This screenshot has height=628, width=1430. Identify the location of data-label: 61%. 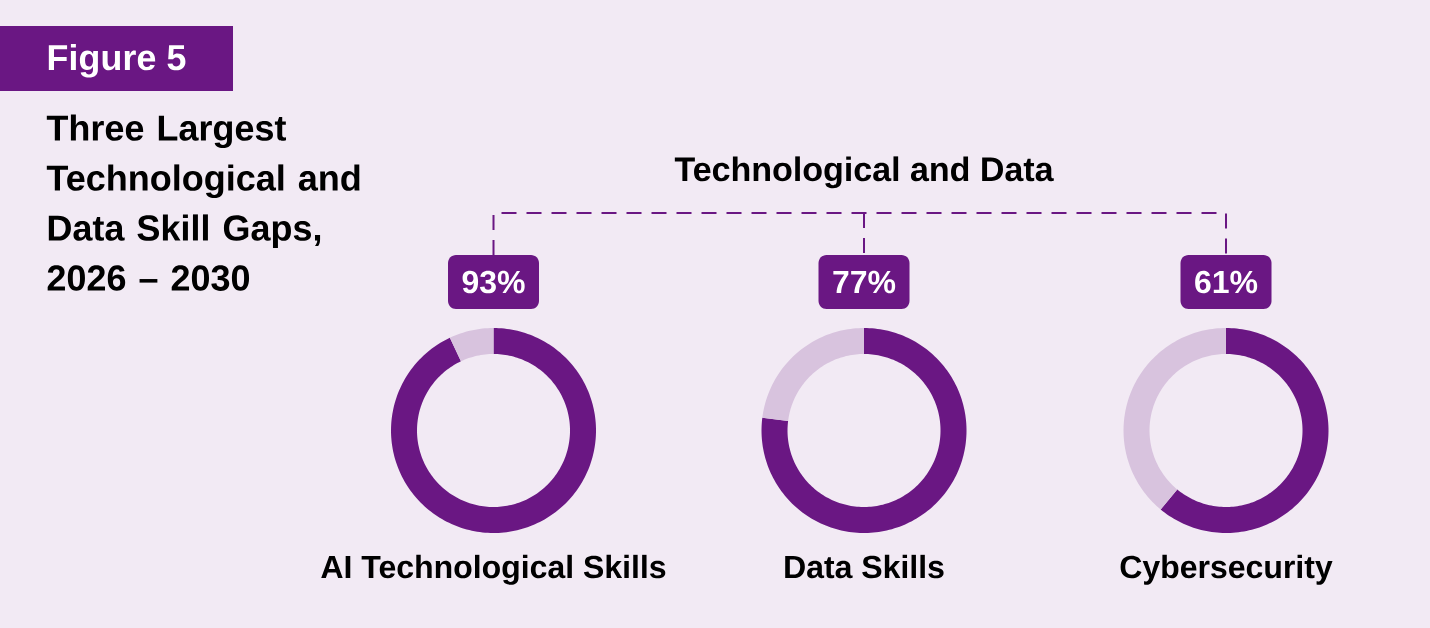
(1226, 282).